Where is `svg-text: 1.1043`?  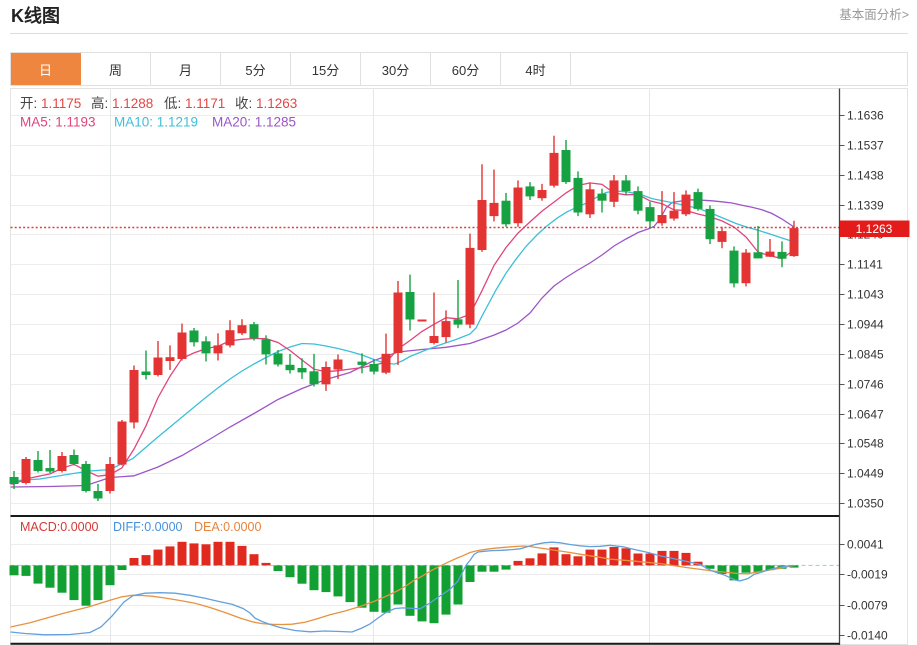 svg-text: 1.1043 is located at coordinates (865, 295).